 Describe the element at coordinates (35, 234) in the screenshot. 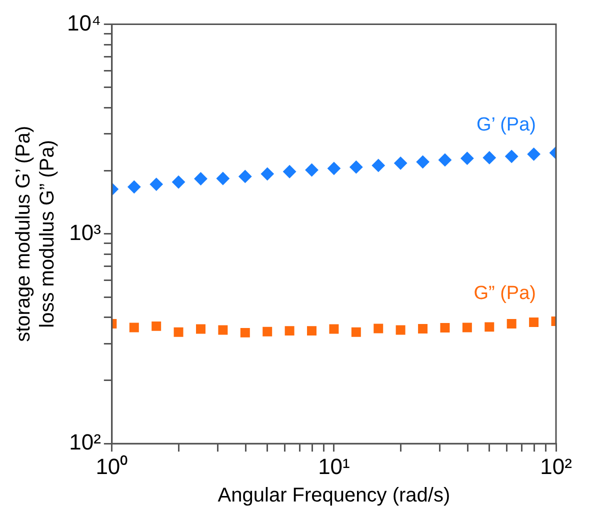

I see `y-axis-title: storage modulus G’ (Pa) loss modulus G” (Pa)` at that location.